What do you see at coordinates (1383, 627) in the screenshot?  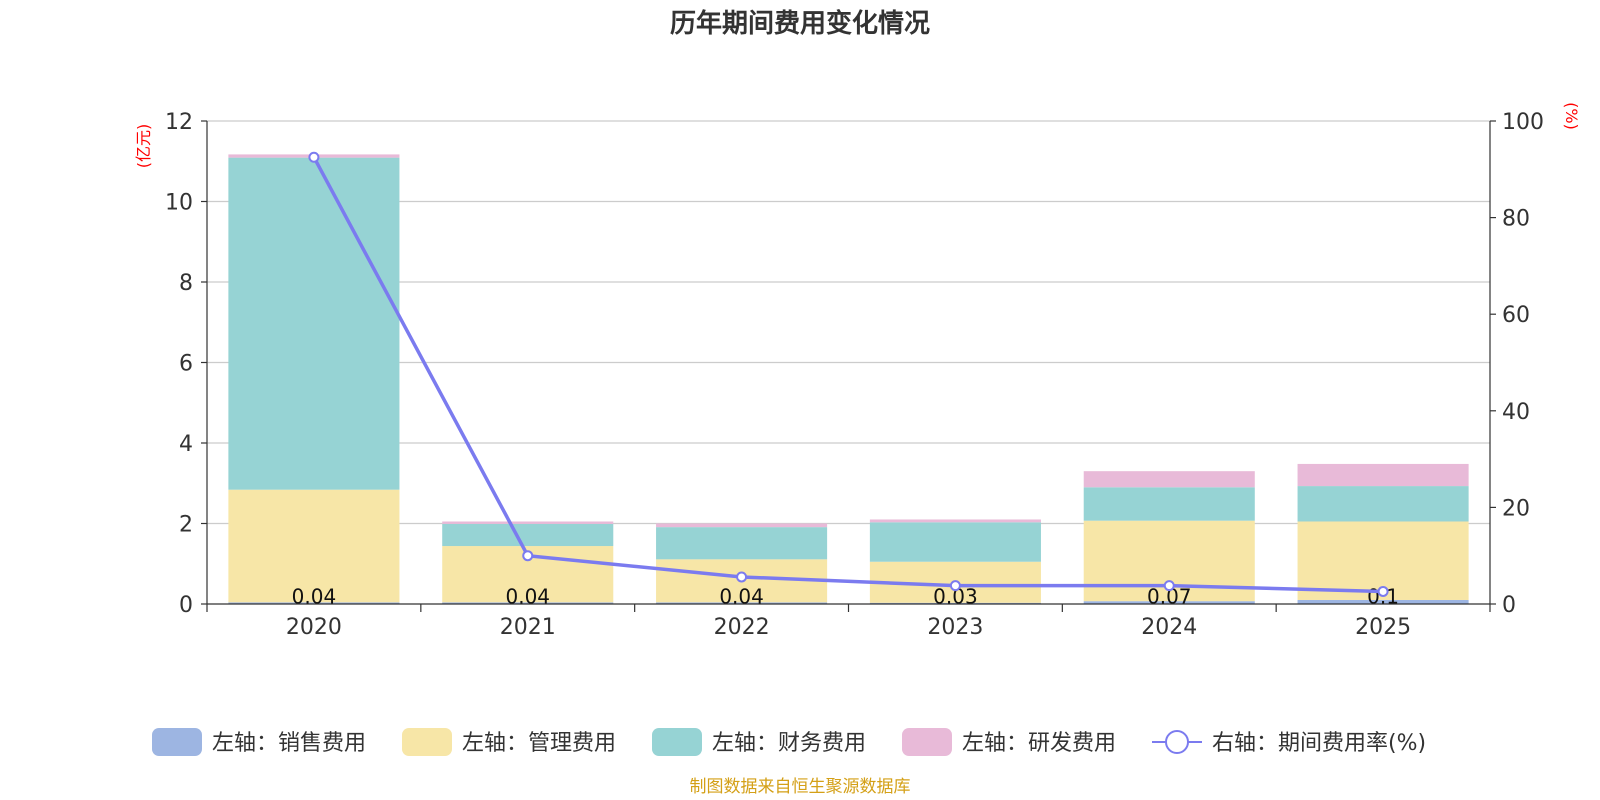 I see `x-tick-label: 2025` at bounding box center [1383, 627].